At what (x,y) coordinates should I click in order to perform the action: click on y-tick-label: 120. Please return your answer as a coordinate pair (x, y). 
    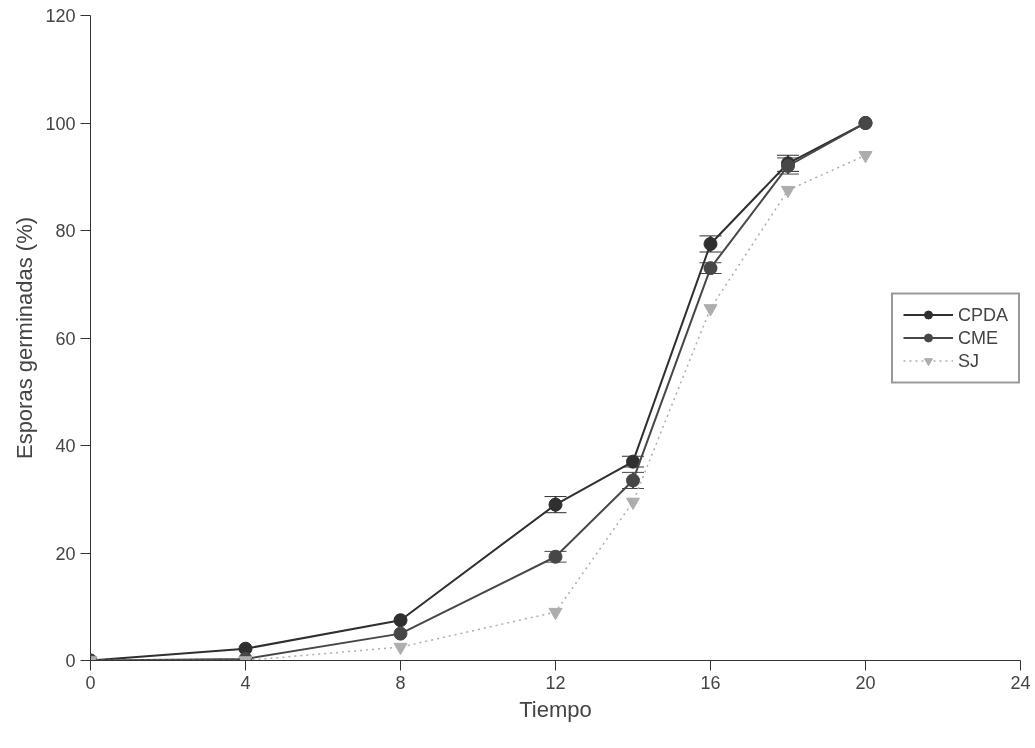
    Looking at the image, I should click on (60, 16).